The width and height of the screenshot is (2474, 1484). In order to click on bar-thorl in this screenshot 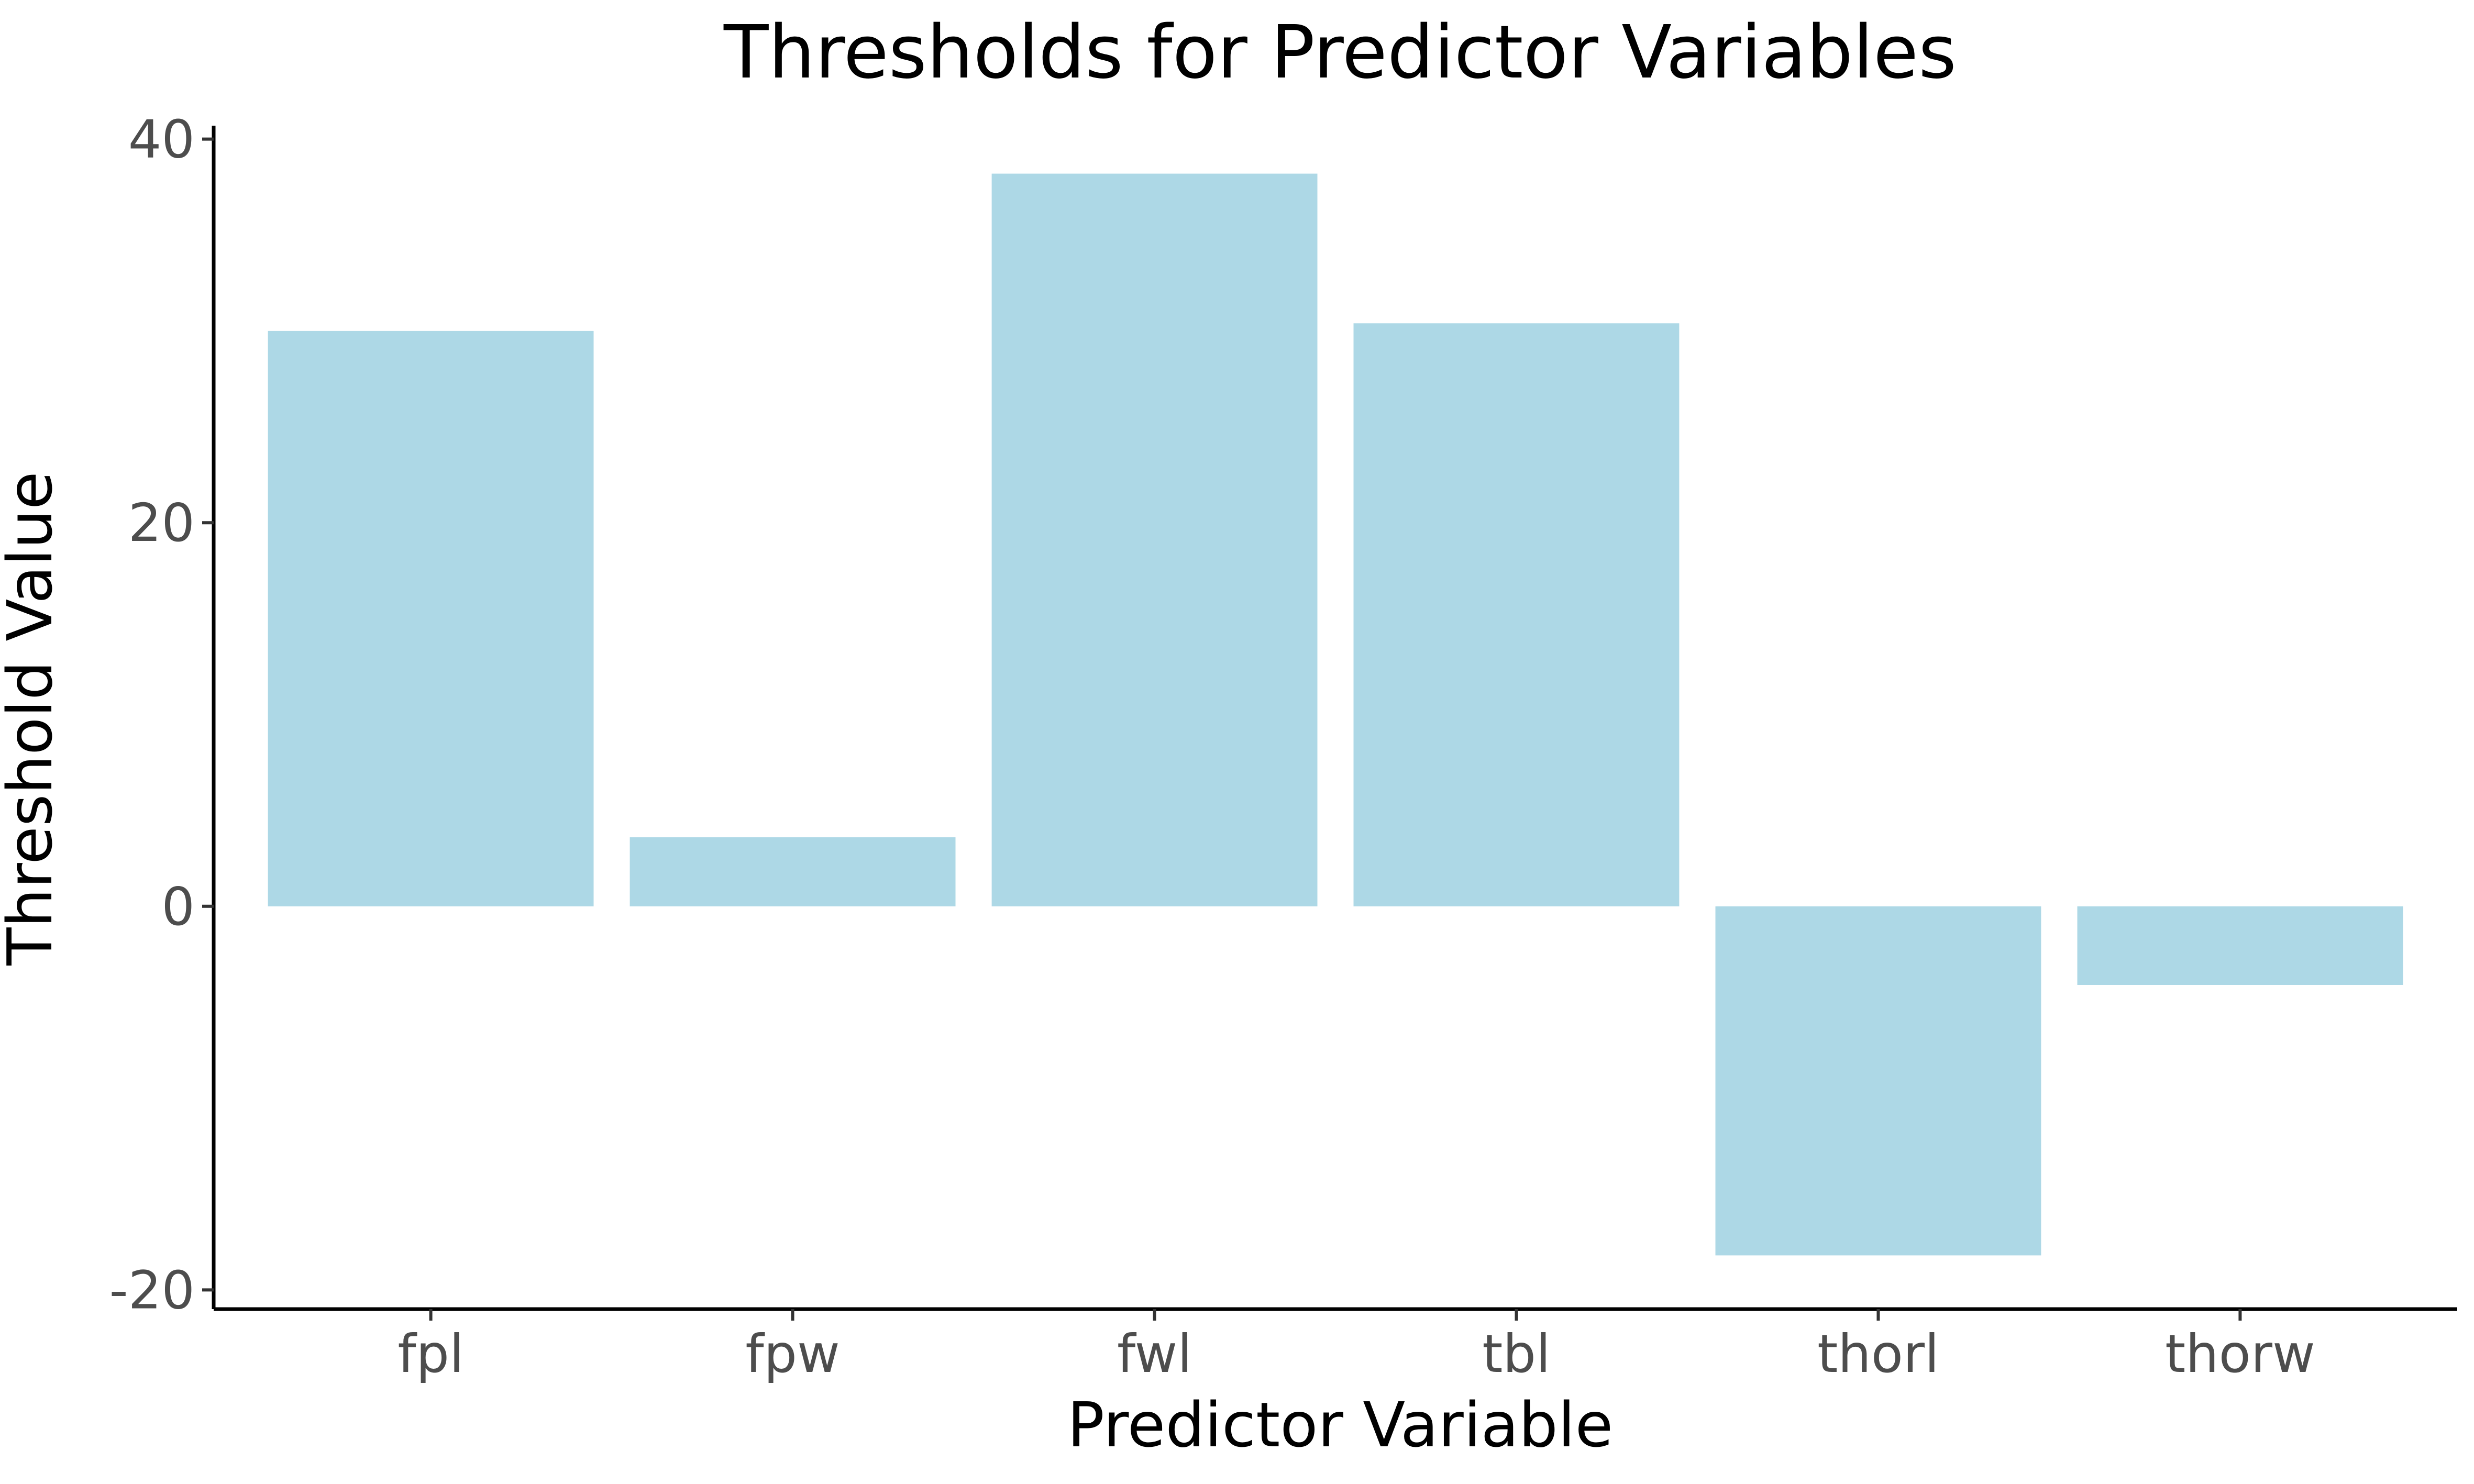, I will do `click(1878, 1081)`.